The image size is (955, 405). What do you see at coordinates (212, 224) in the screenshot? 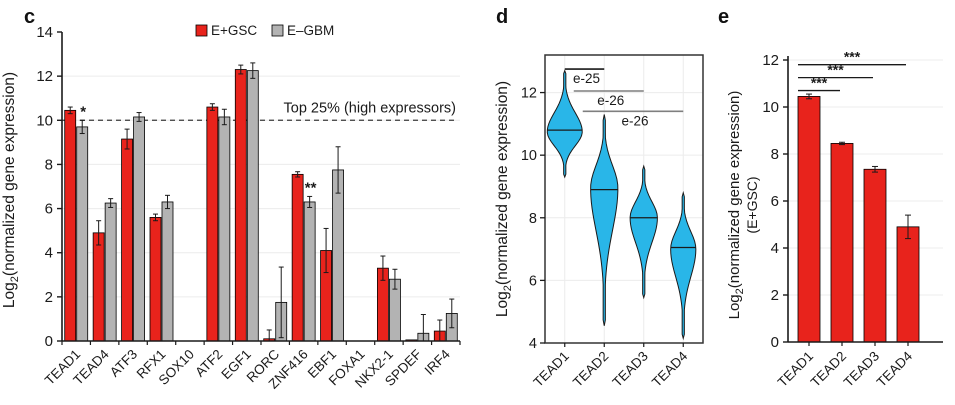
I see `bar-ATF2-E+GSC` at bounding box center [212, 224].